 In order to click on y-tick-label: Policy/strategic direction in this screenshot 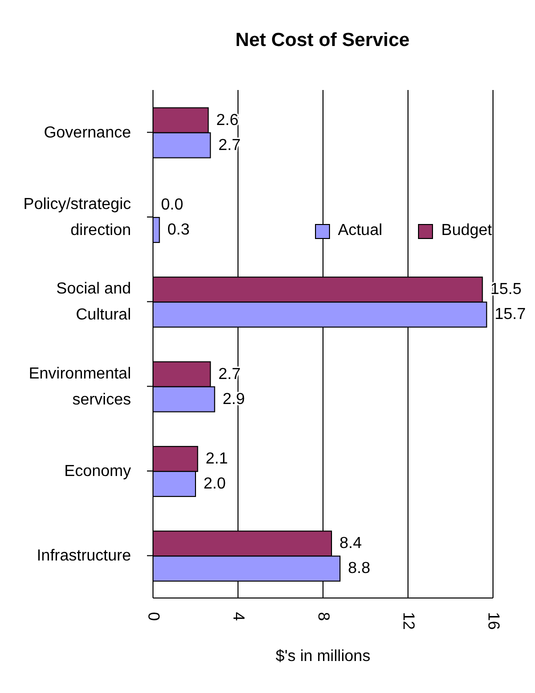, I will do `click(77, 217)`.